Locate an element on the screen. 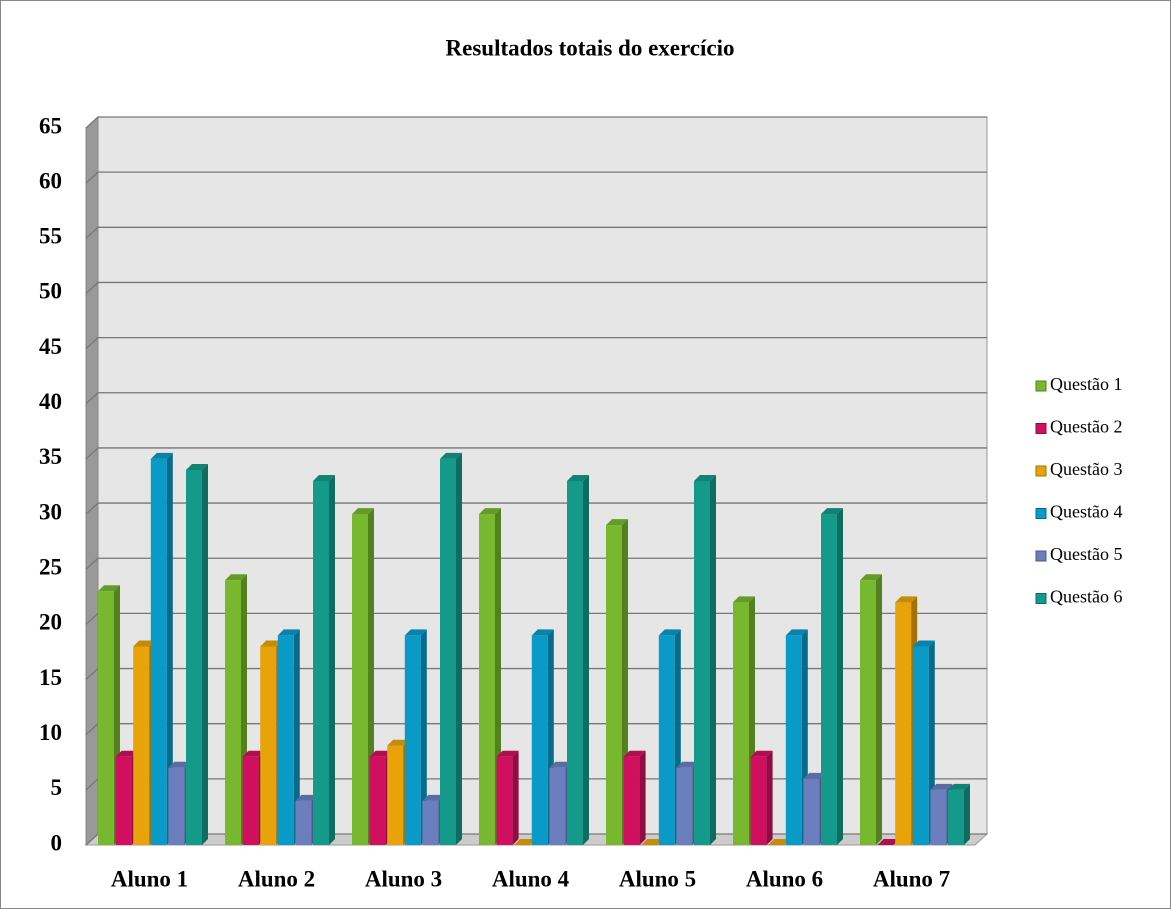  y-tick-label: 5 is located at coordinates (57, 787).